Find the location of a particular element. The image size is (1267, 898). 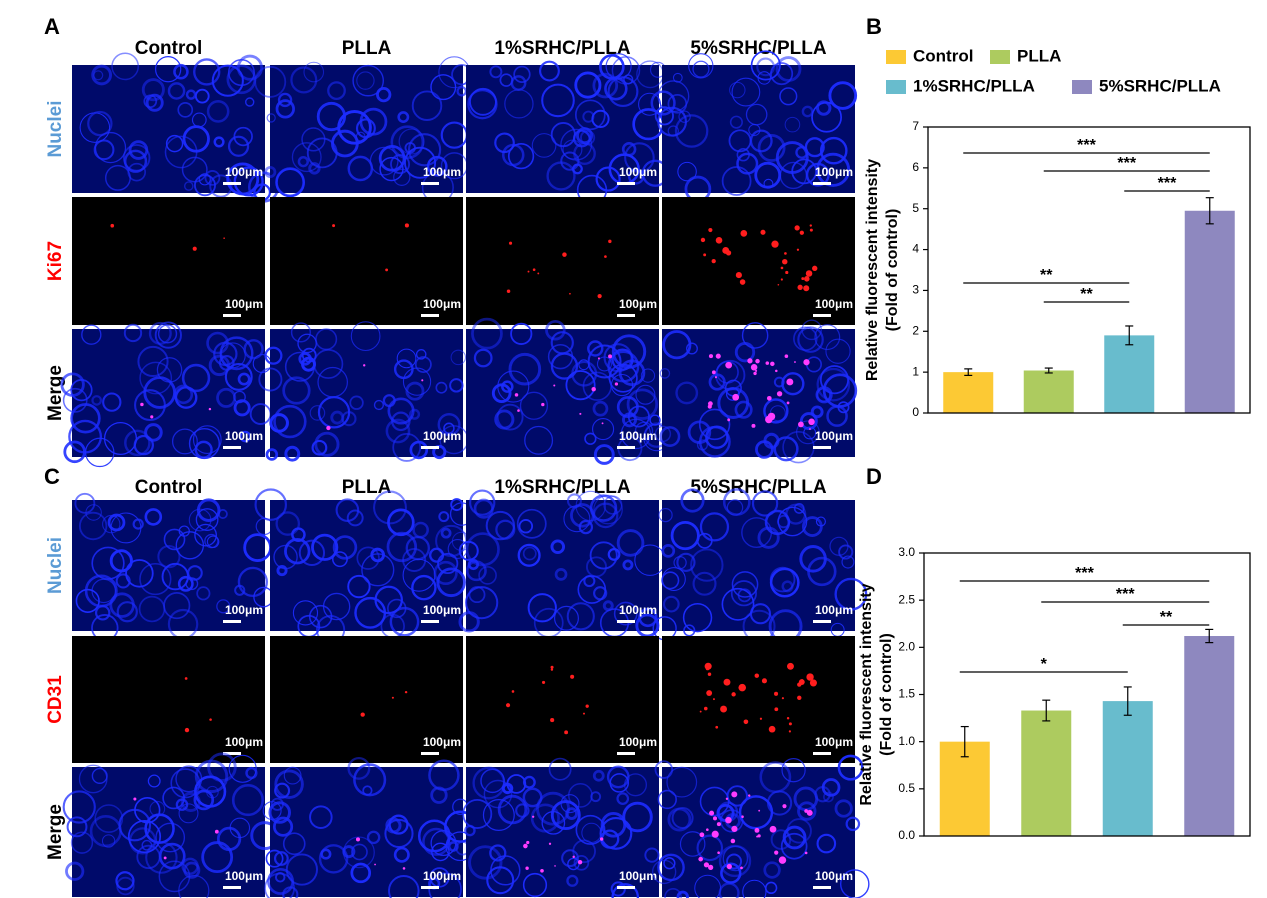

micrograph is located at coordinates (760, 826).